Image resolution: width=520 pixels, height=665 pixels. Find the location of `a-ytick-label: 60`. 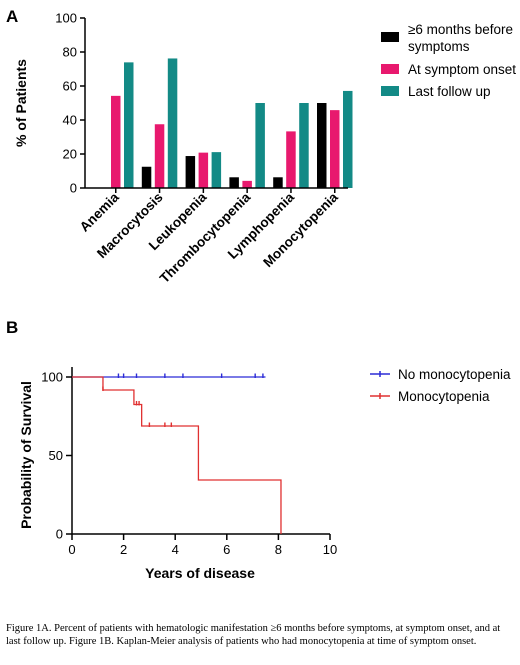

a-ytick-label: 60 is located at coordinates (70, 86).